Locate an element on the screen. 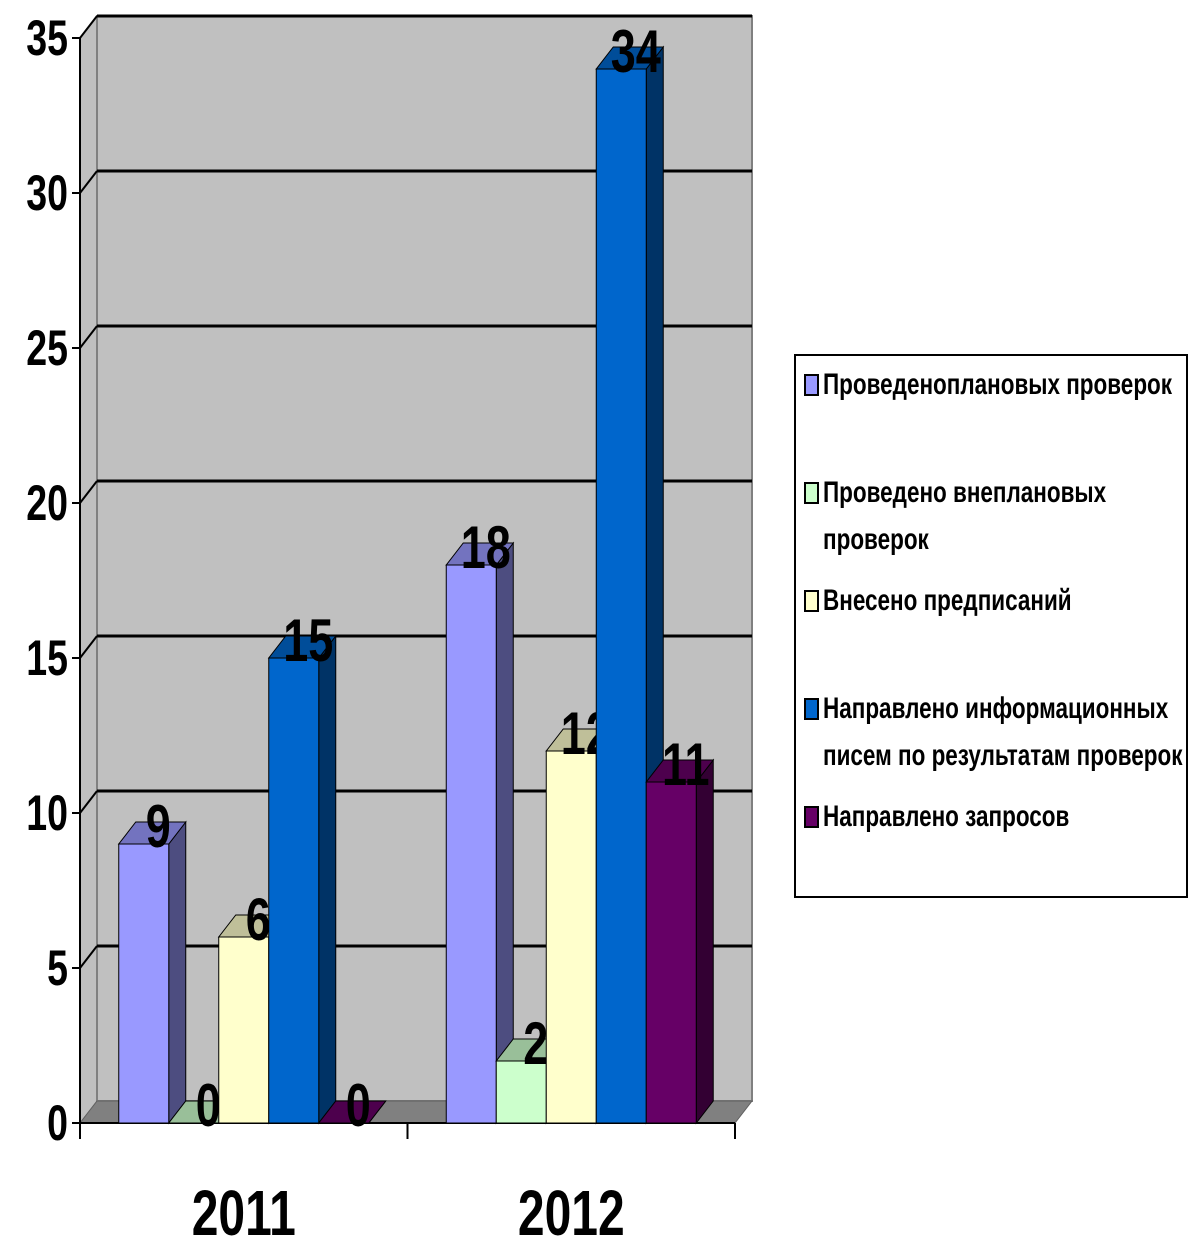  y-tick-label: 30 is located at coordinates (47, 193).